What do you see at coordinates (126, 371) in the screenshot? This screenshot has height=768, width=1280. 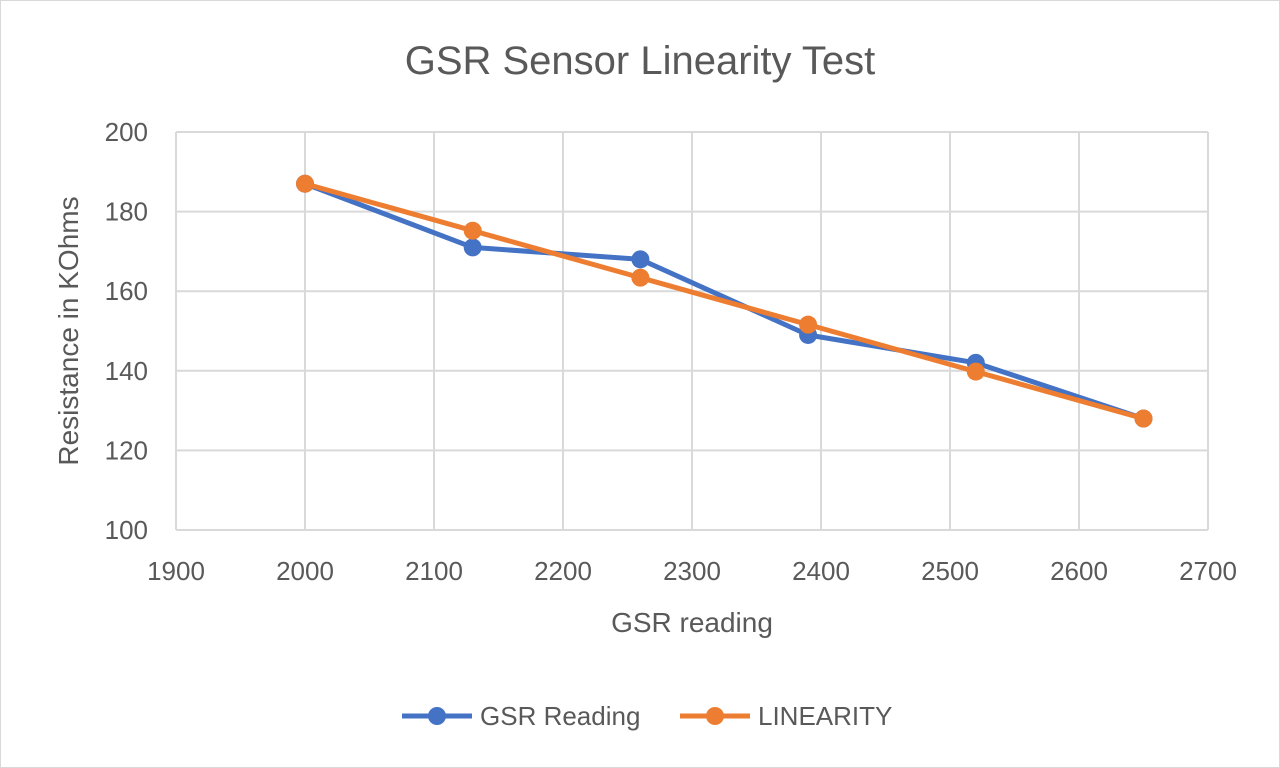 I see `y-tick-label: 140` at bounding box center [126, 371].